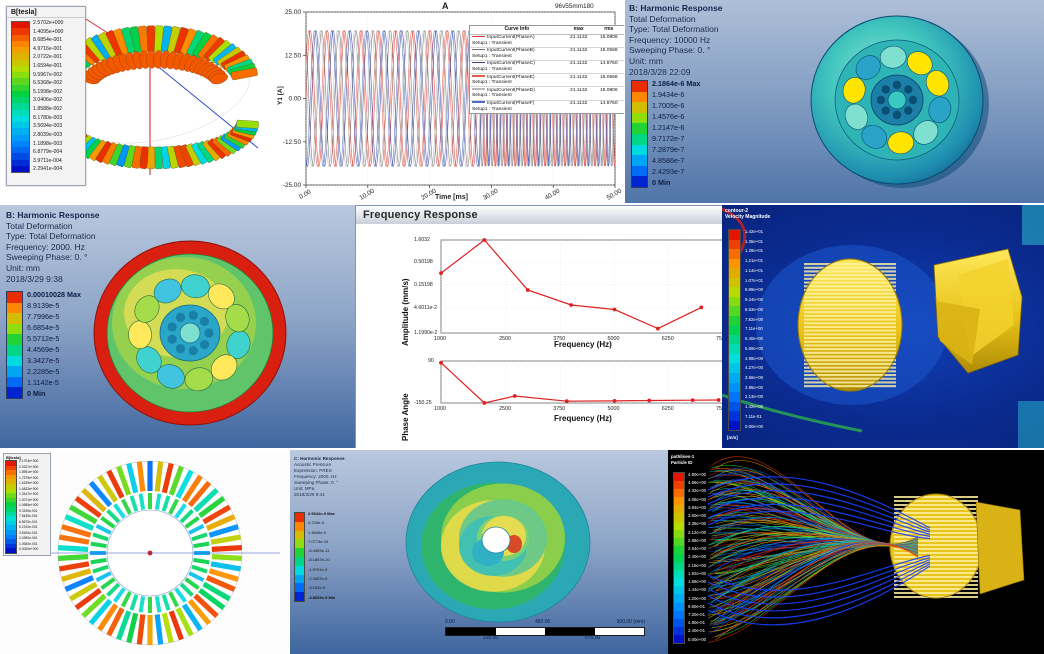  Describe the element at coordinates (511, 77) in the screenshot. I see `curve-name: InputCurrent(PhaseE)` at that location.